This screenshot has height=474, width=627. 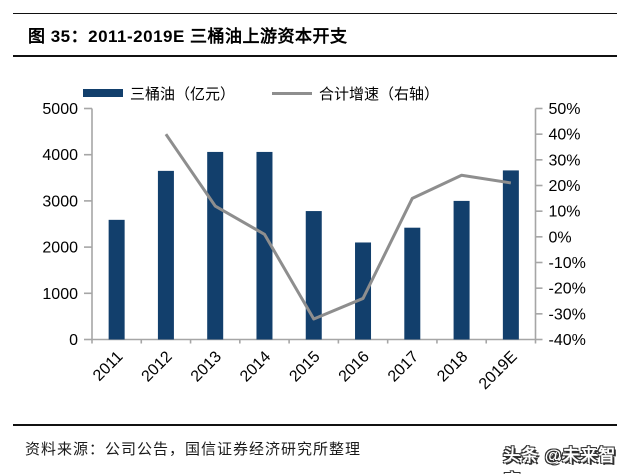 What do you see at coordinates (183, 94) in the screenshot?
I see `legend-bar-label: 三桶油（亿元）` at bounding box center [183, 94].